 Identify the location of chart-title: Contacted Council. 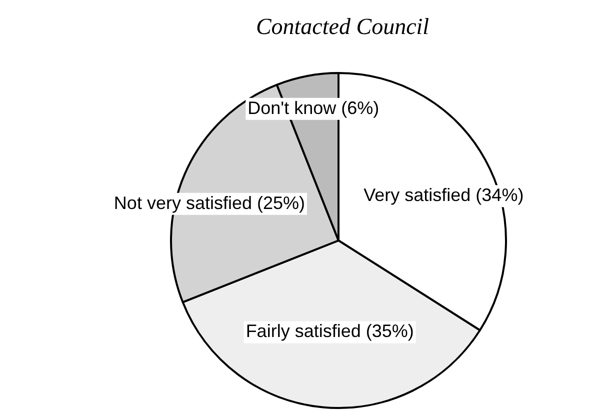
(342, 27).